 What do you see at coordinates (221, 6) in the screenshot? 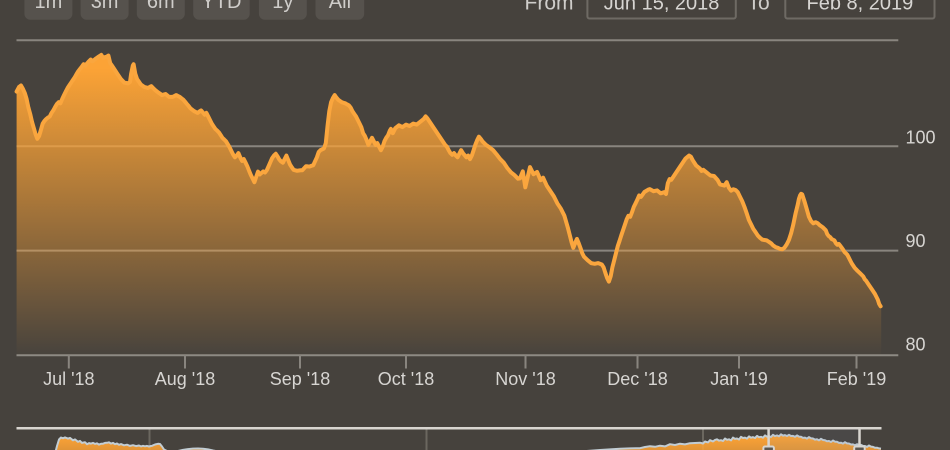
I see `svg-text: YTD` at bounding box center [221, 6].